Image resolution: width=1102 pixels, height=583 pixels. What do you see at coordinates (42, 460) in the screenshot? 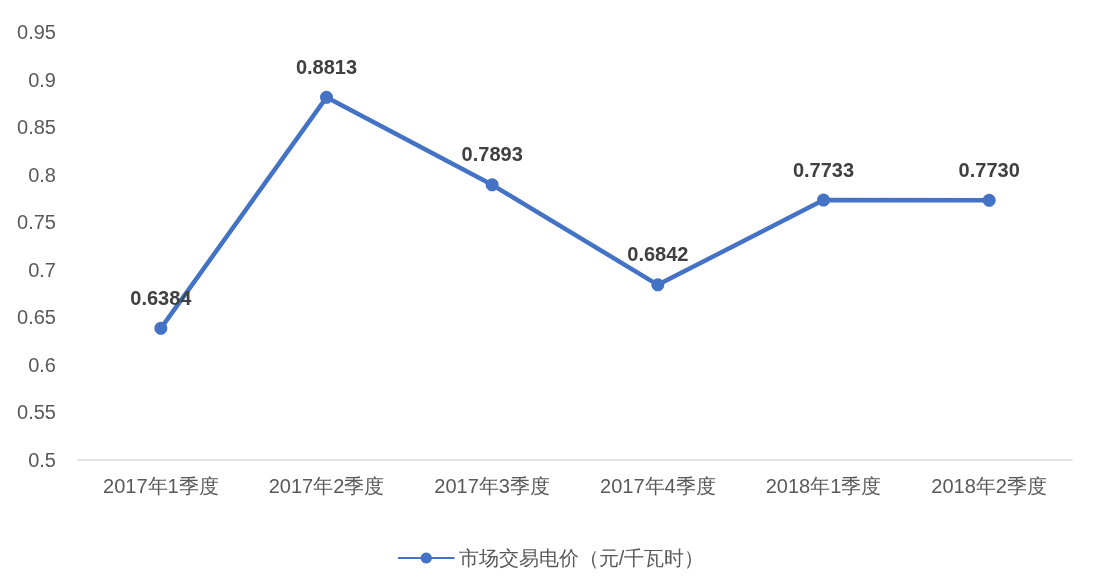
I see `y-tick-label: 0.5` at bounding box center [42, 460].